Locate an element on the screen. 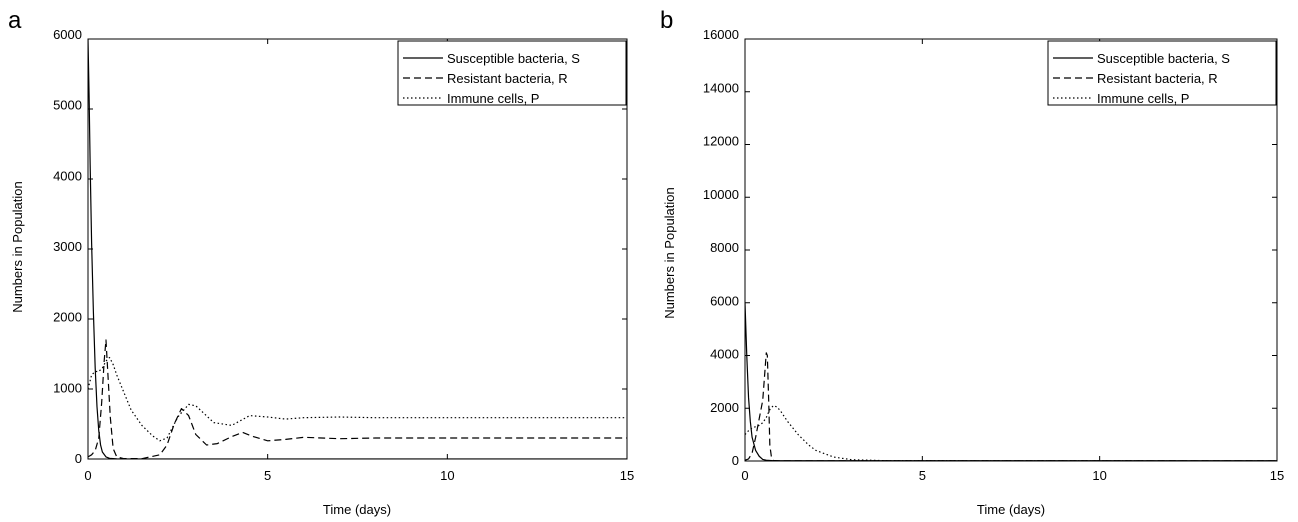 The width and height of the screenshot is (1298, 522). panel-label-b: b is located at coordinates (666, 20).